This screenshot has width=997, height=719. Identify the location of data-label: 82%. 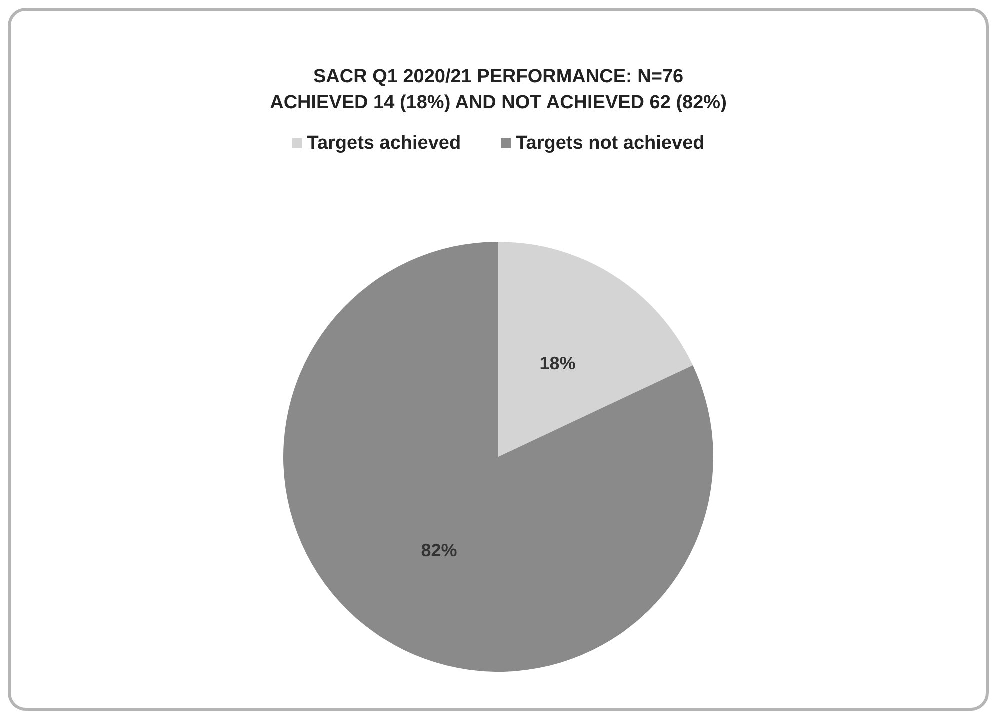
(439, 550).